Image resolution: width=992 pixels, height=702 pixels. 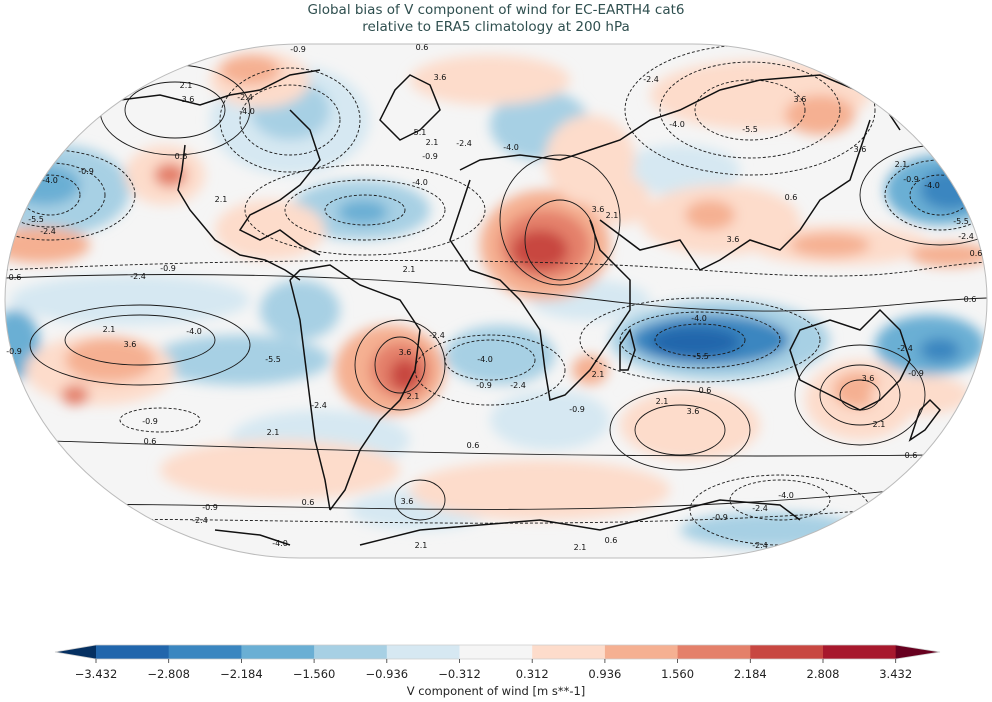 I want to click on colorbar-tick-label: 0.936, so click(x=605, y=674).